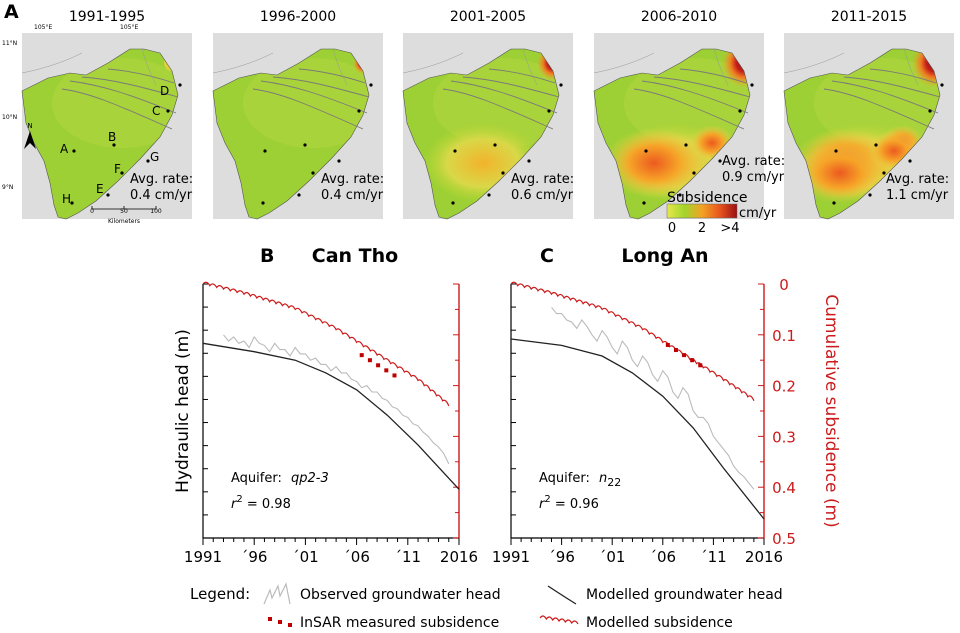 The image size is (960, 633). I want to click on map-period-title: 1996-2000, so click(298, 17).